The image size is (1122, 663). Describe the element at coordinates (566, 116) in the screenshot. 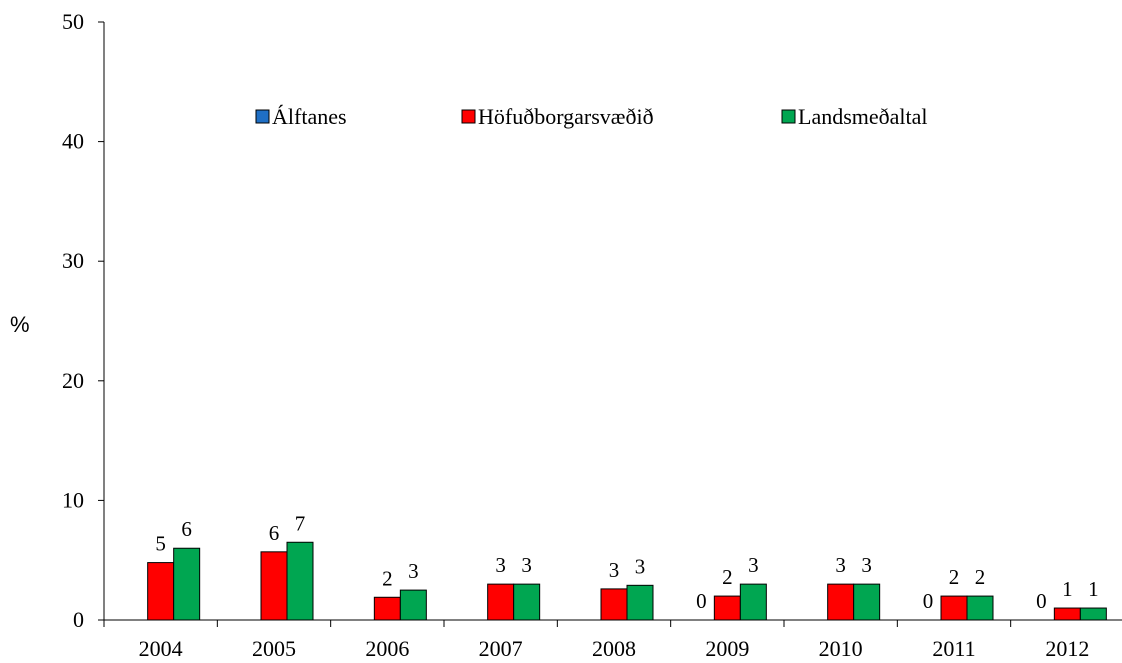

I see `legend-label: Höfuðborgarsvæðið` at that location.